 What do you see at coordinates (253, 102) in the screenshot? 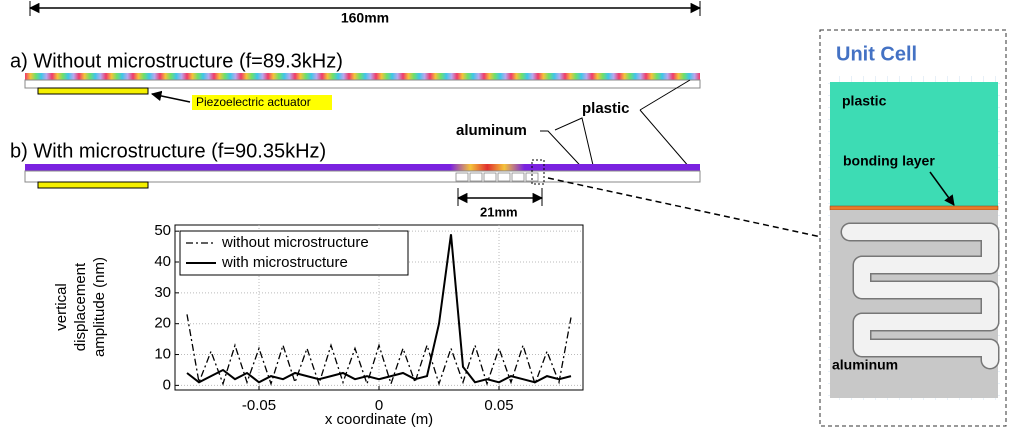
I see `actuator-label: Piezoelectric actuator` at bounding box center [253, 102].